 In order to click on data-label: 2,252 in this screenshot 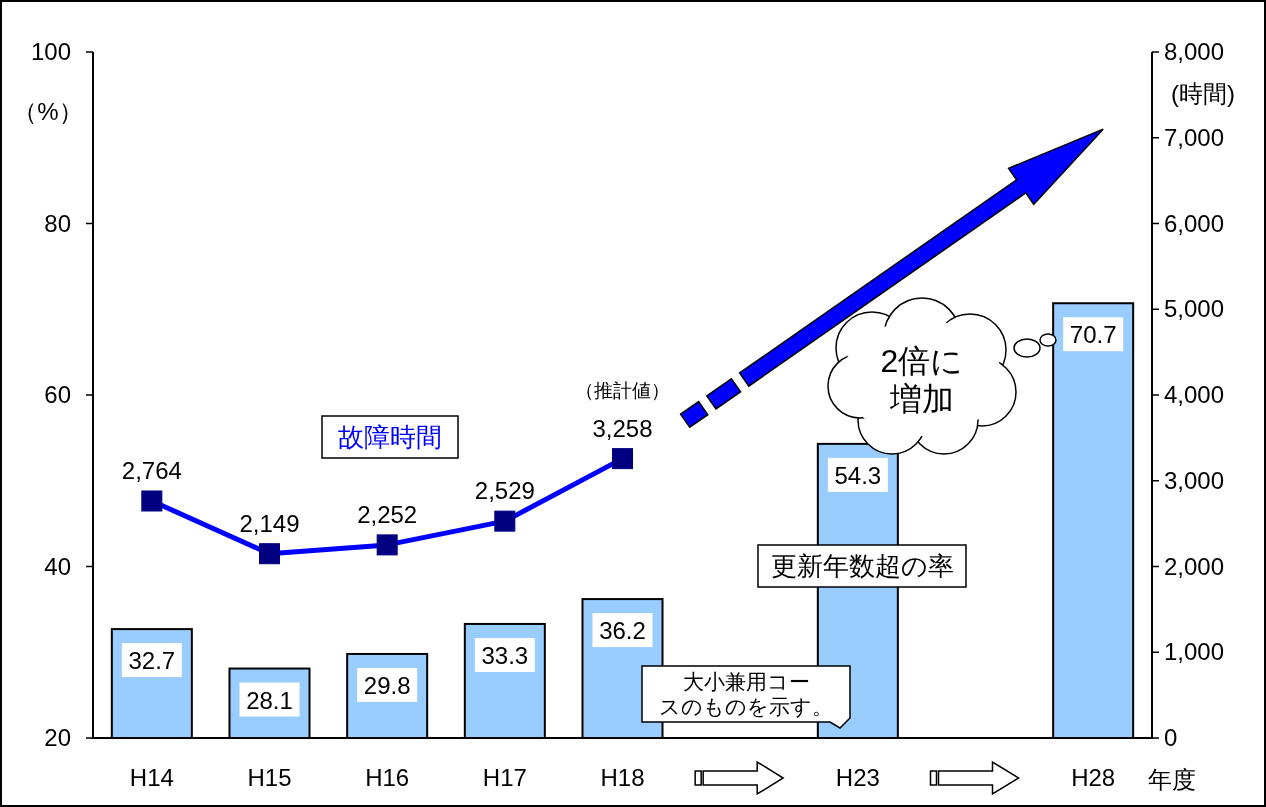, I will do `click(387, 514)`.